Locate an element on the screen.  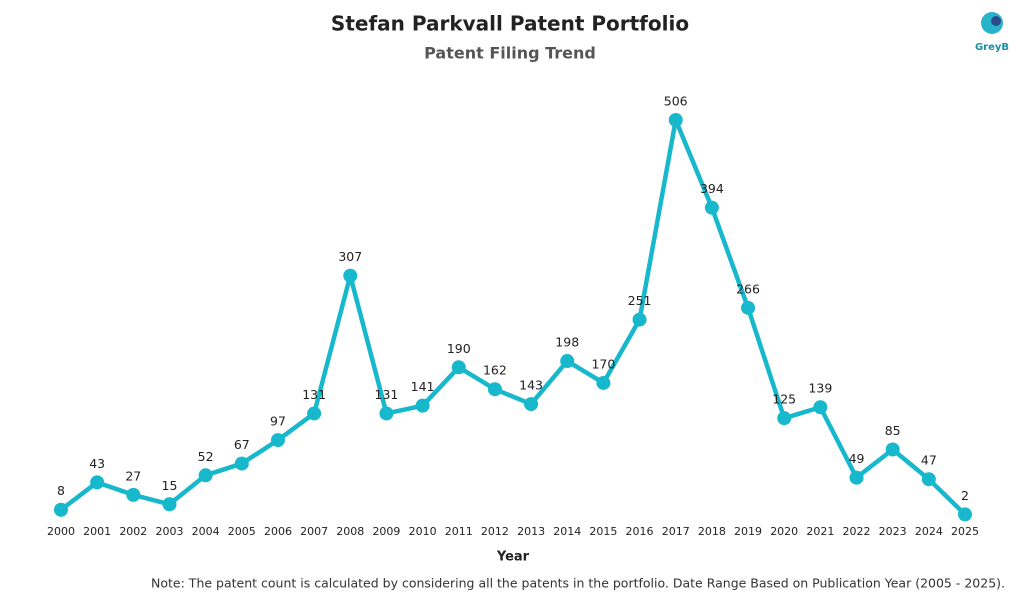
x-tick-label: 2008 is located at coordinates (350, 531).